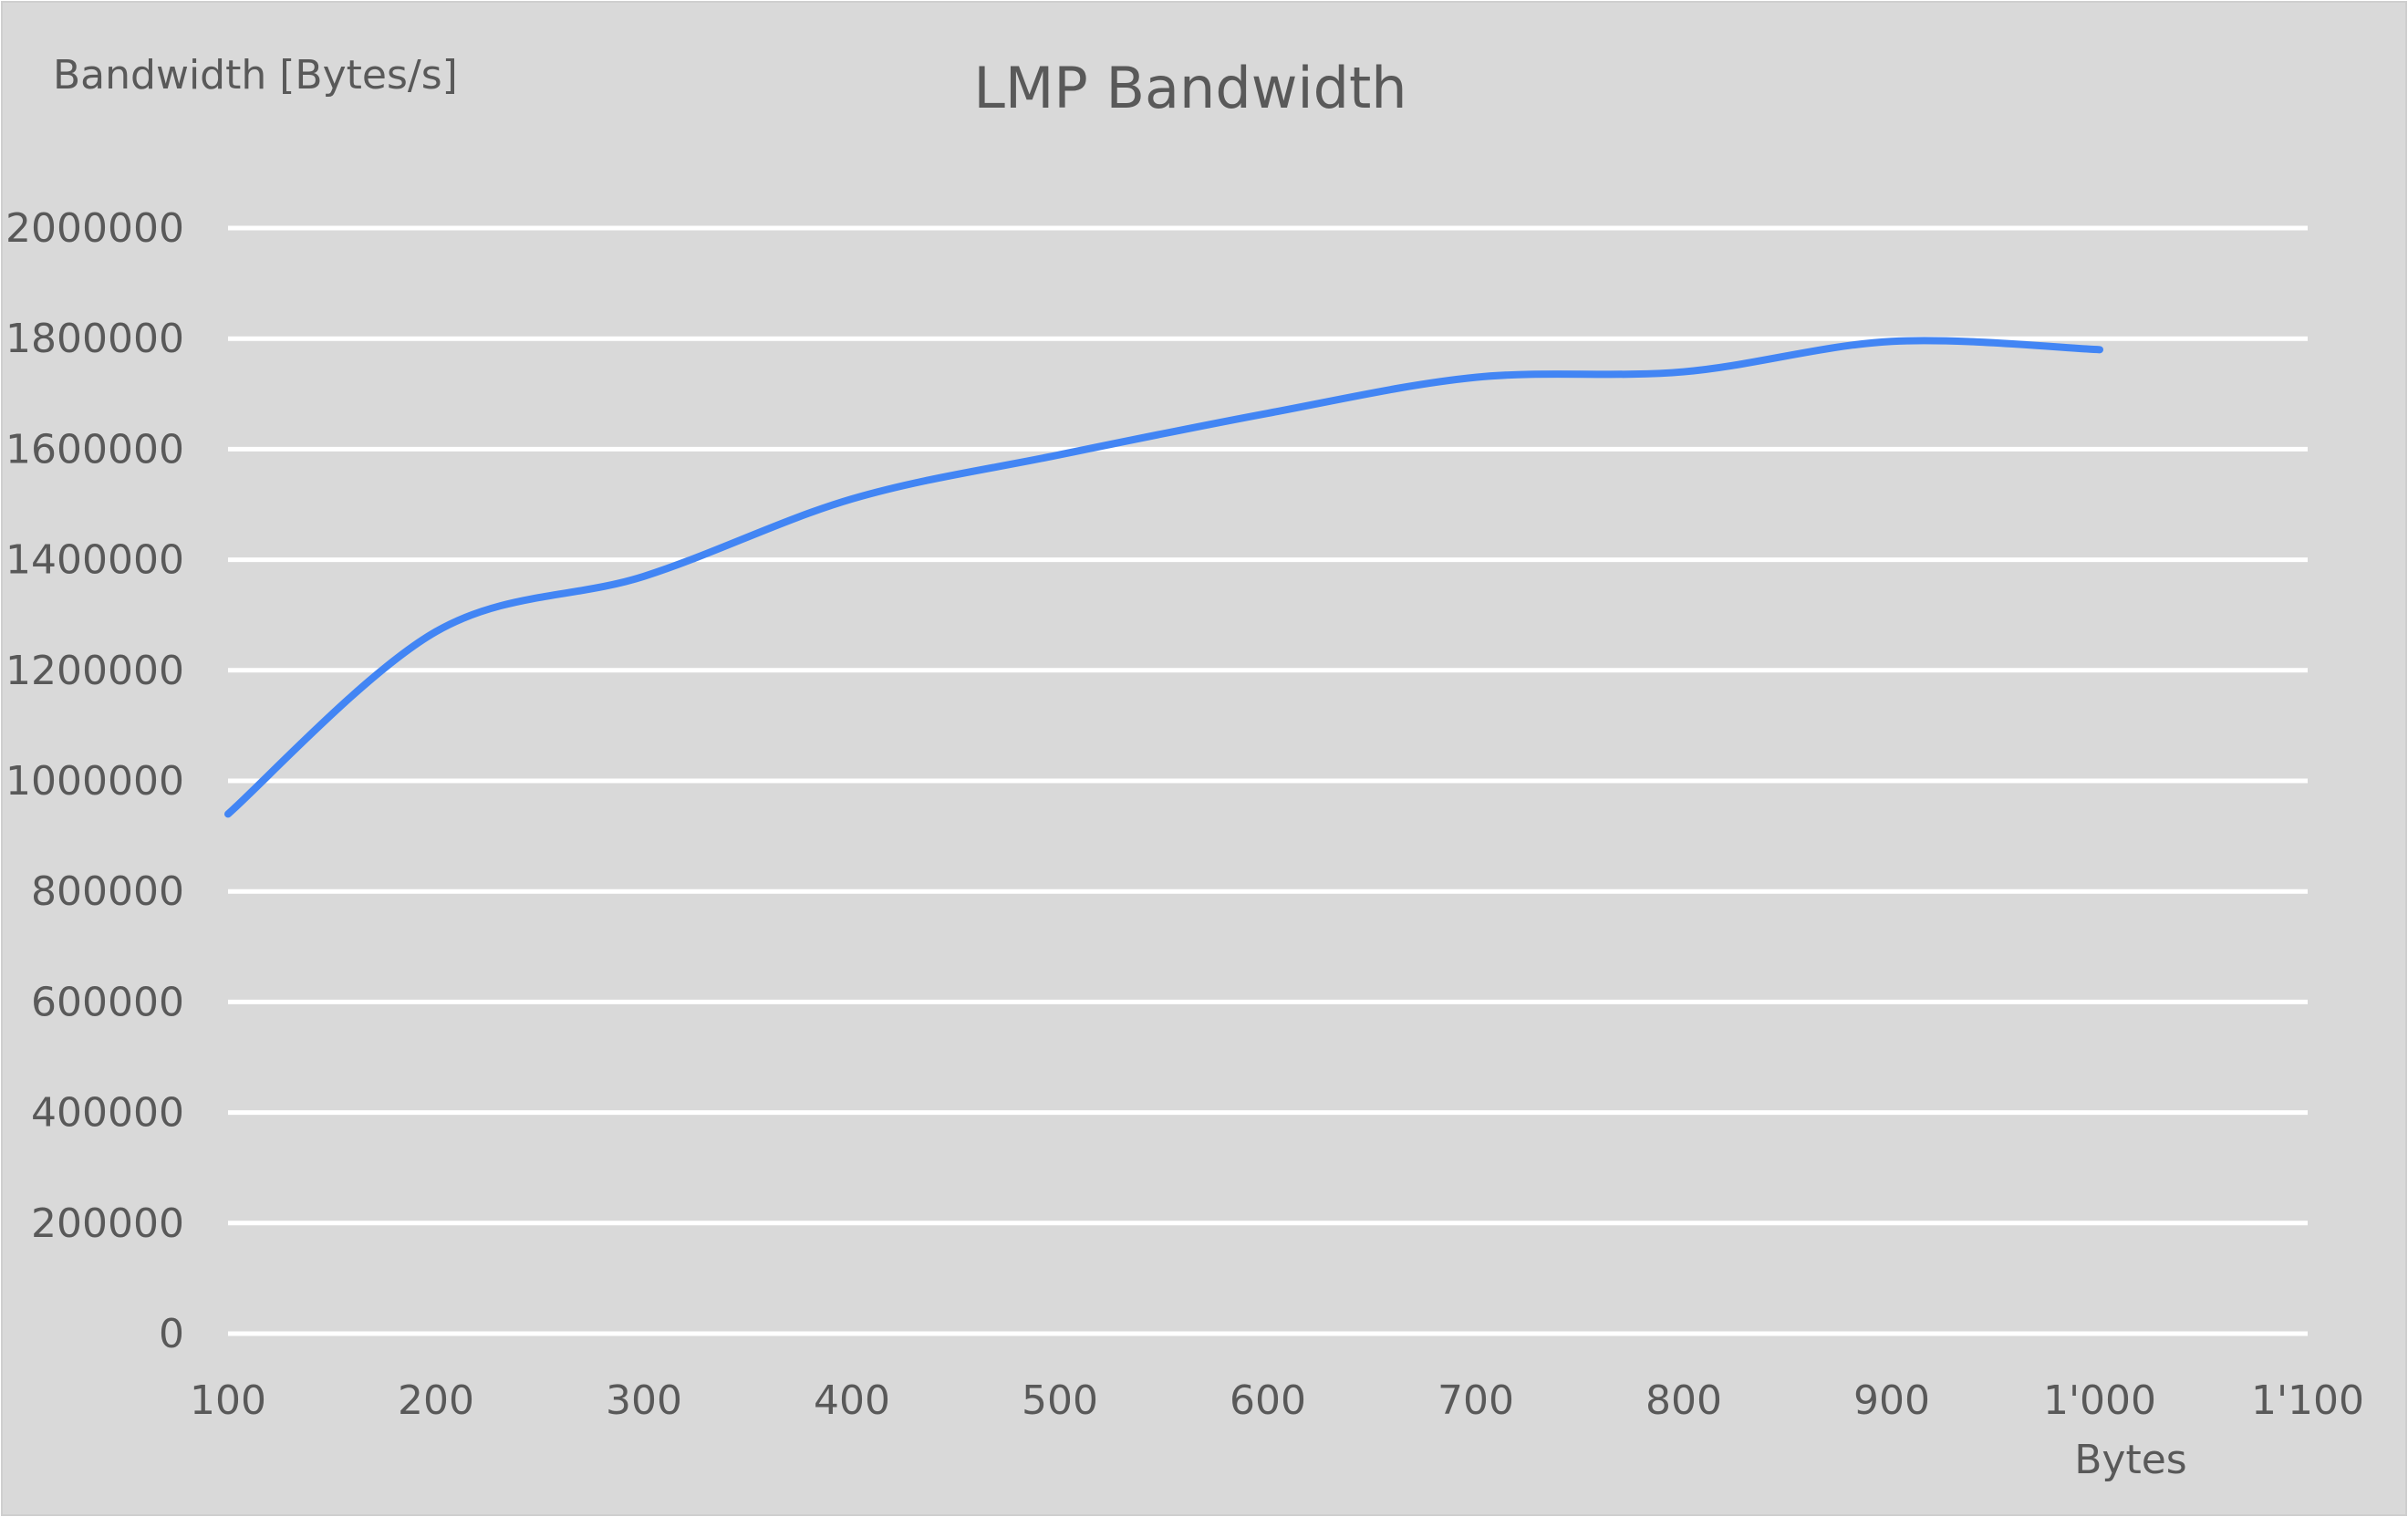  I want to click on y-tick-label: 1000000, so click(94, 782).